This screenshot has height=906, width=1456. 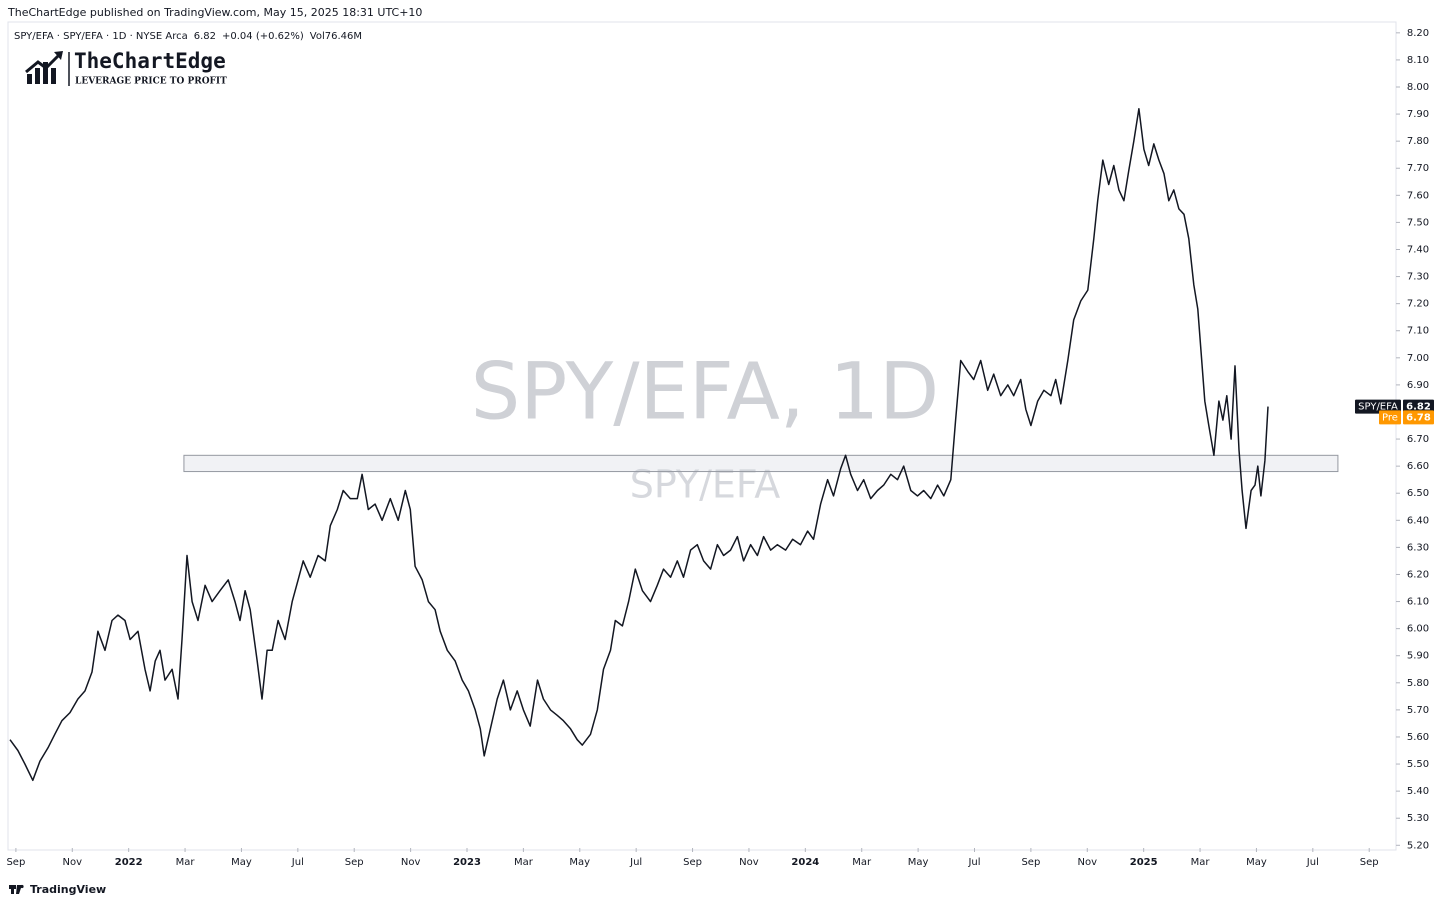 I want to click on y-tick-label: 6.30, so click(x=1418, y=547).